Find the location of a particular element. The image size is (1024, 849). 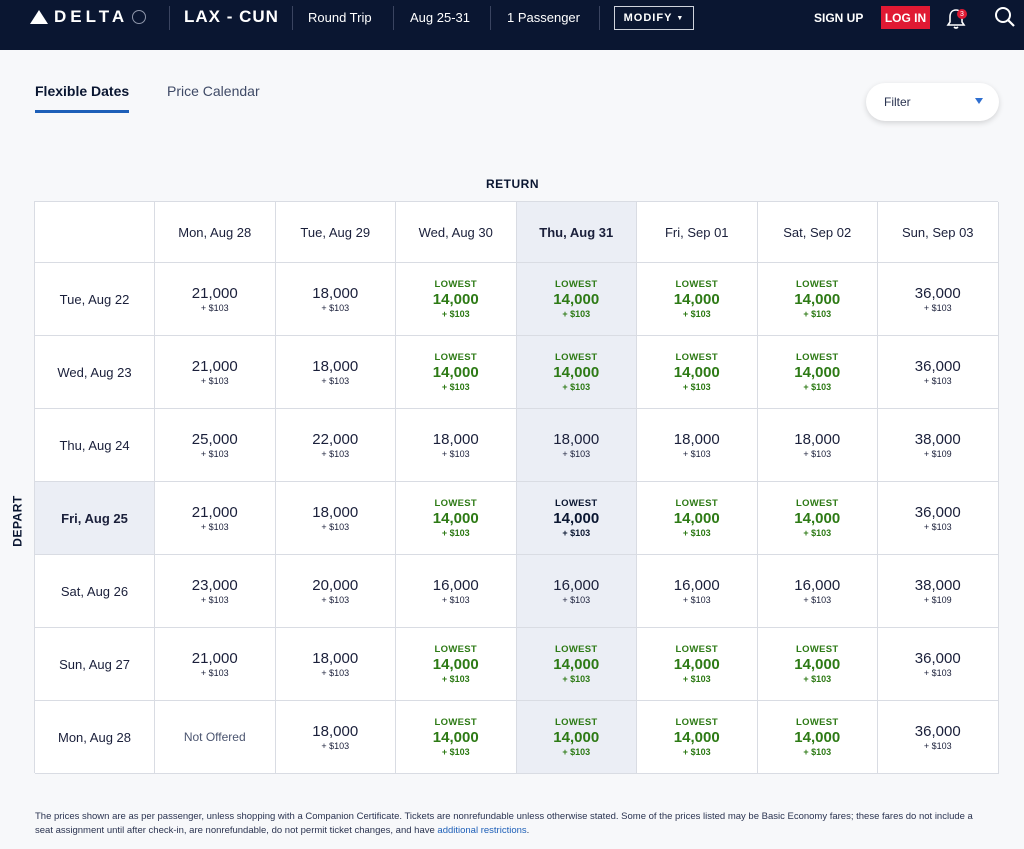

delta-widget-icon is located at coordinates (39, 17).